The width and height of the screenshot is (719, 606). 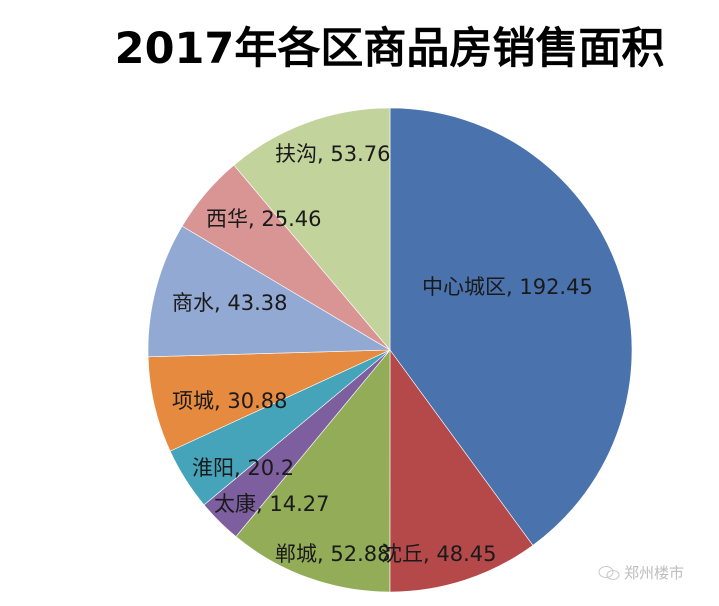 I want to click on chart-title: 2017年各区商品房销售面积, so click(x=359, y=45).